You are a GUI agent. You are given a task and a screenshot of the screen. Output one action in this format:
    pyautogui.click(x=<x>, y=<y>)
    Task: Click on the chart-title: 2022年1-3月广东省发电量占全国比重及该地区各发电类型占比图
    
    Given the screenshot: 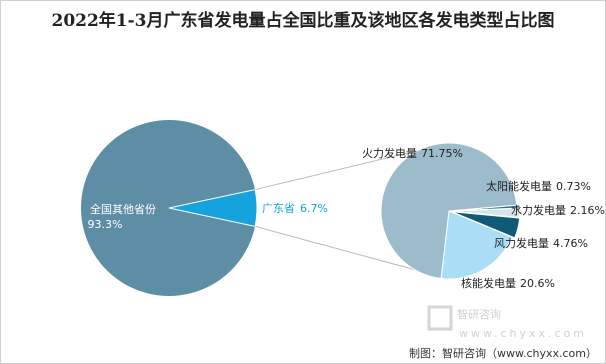 What is the action you would take?
    pyautogui.click(x=303, y=21)
    